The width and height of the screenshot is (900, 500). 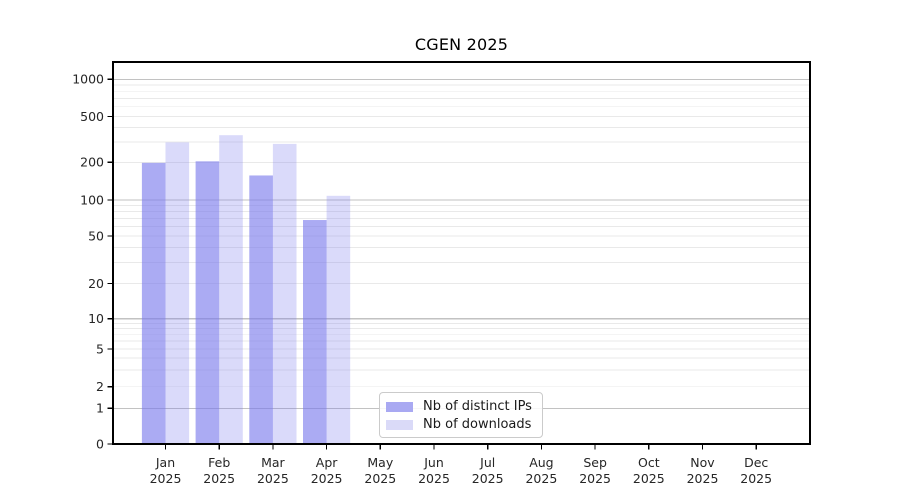 I want to click on y-tick-label-5: 5, so click(x=100, y=348).